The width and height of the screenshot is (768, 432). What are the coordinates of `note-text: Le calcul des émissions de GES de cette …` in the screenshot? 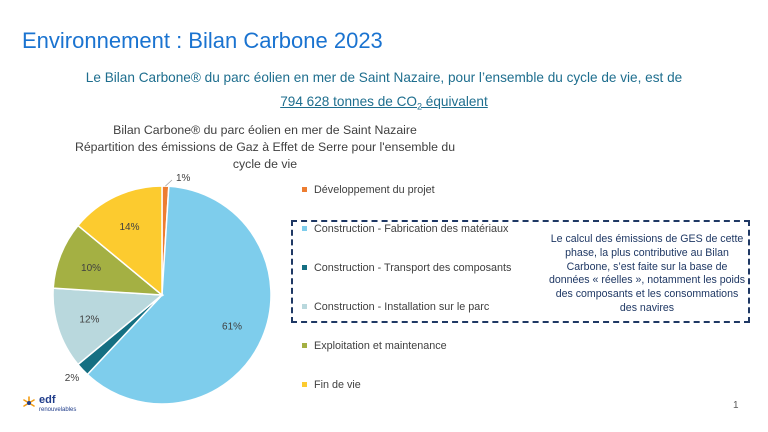 It's located at (647, 273).